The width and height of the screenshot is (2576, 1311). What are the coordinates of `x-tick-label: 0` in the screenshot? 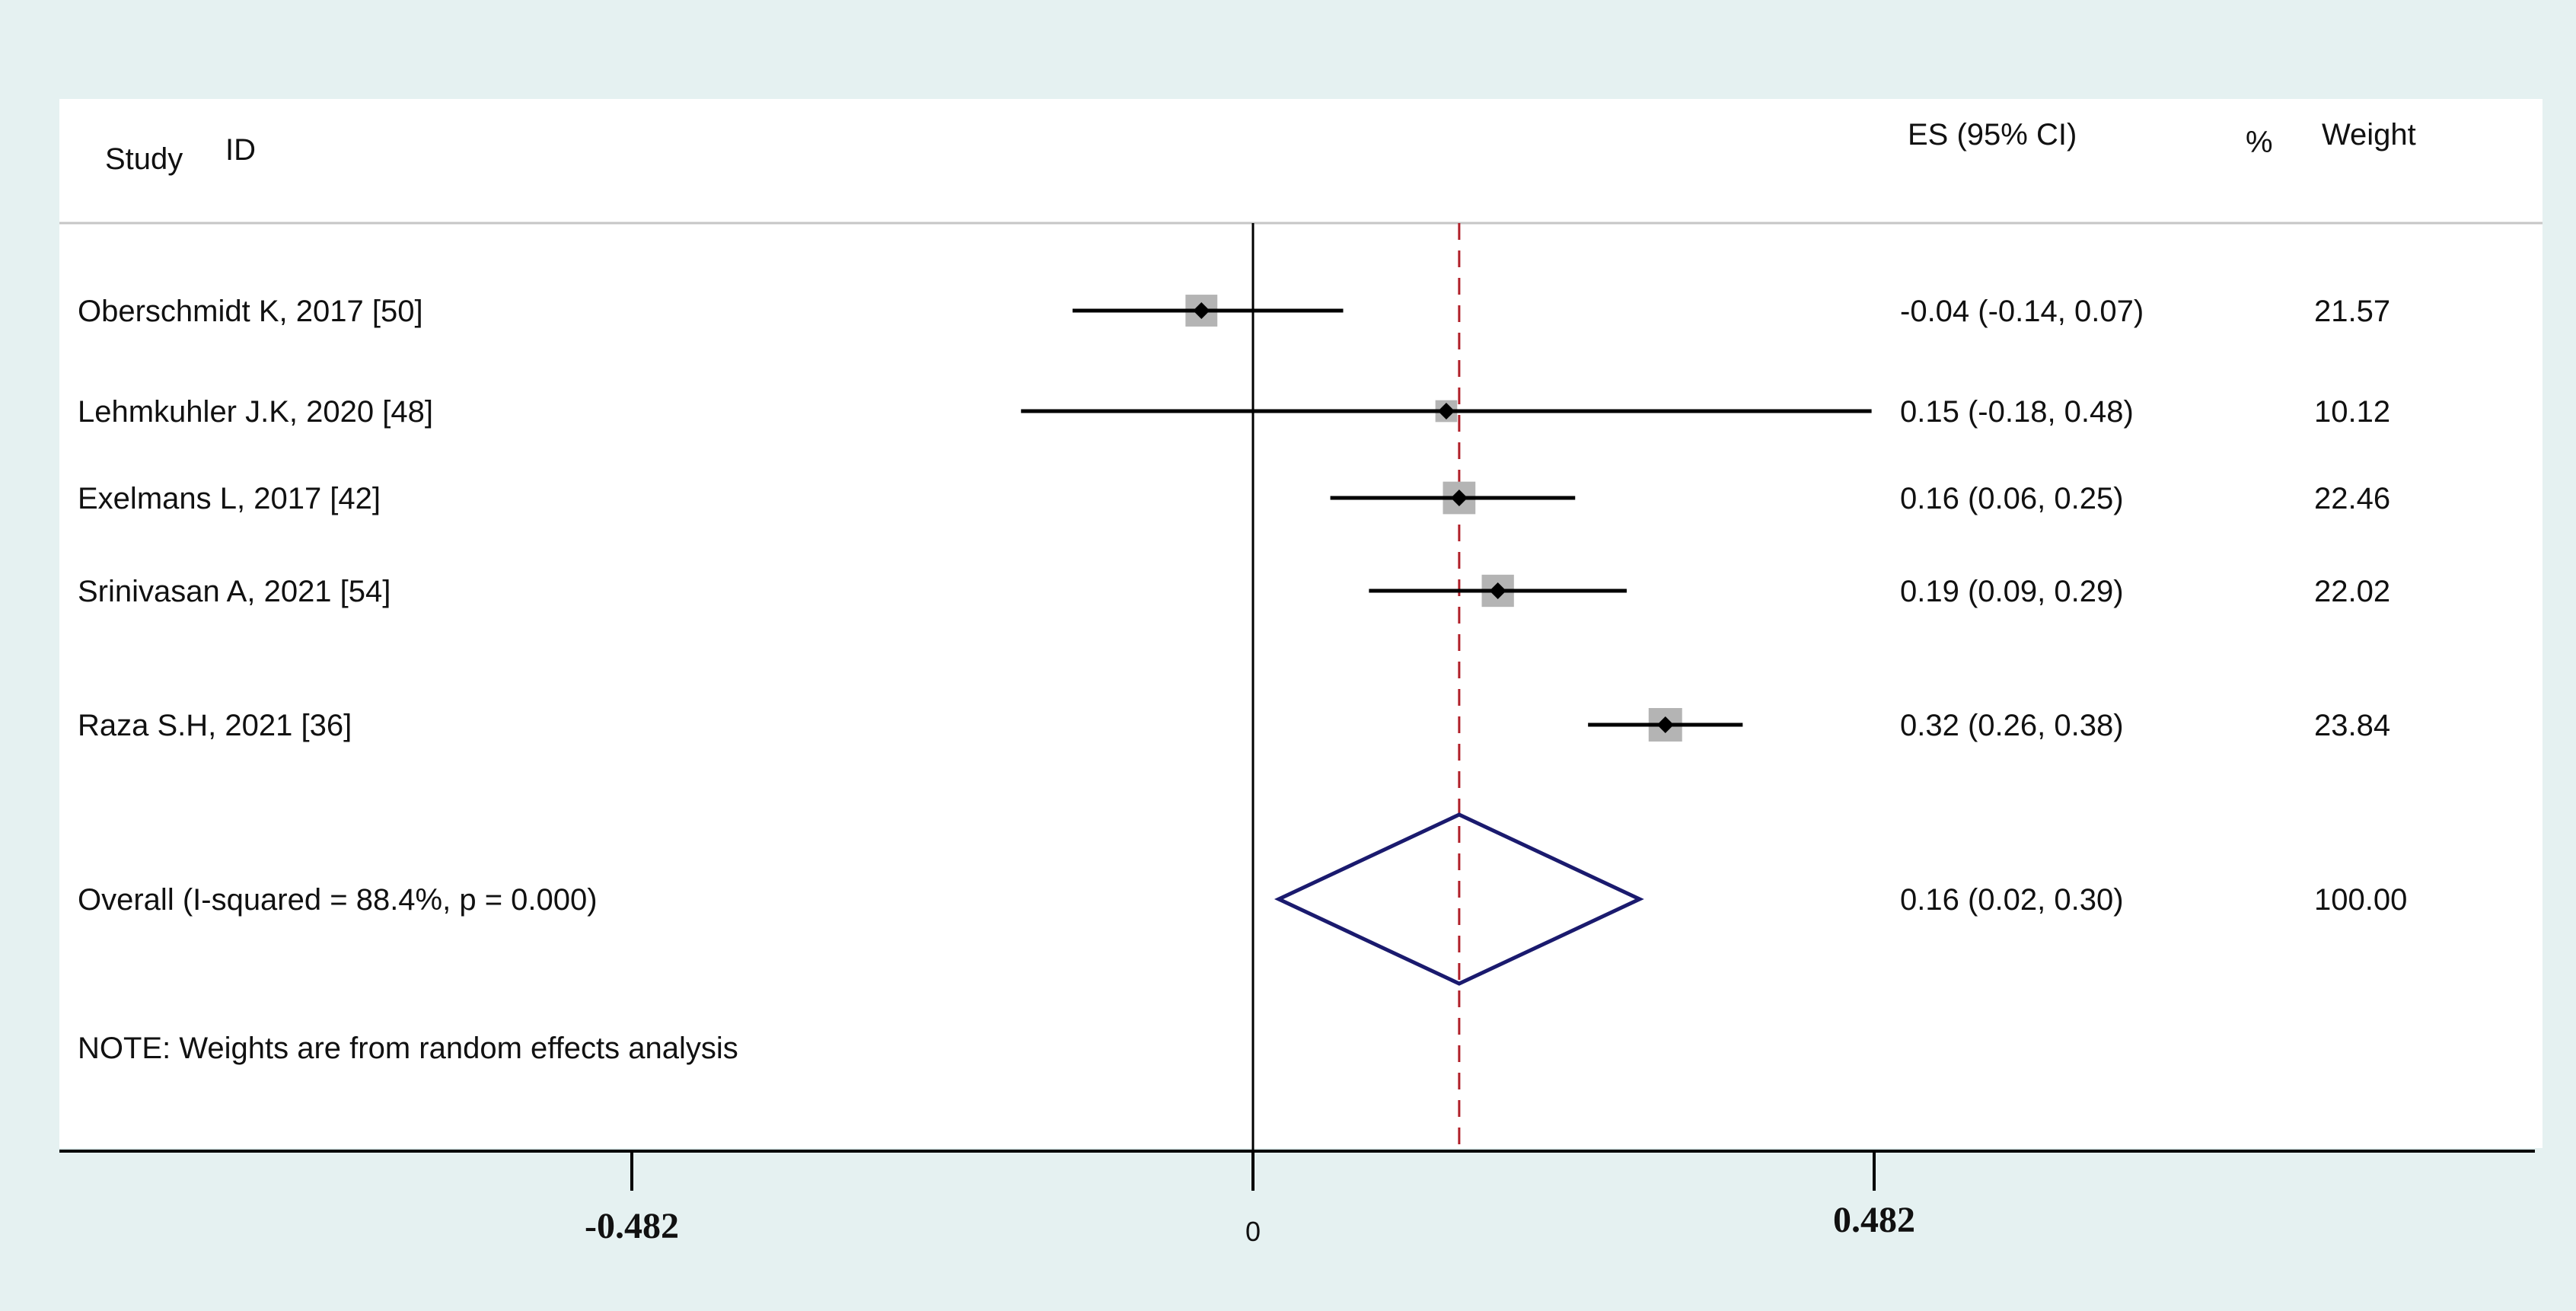 It's located at (1253, 1231).